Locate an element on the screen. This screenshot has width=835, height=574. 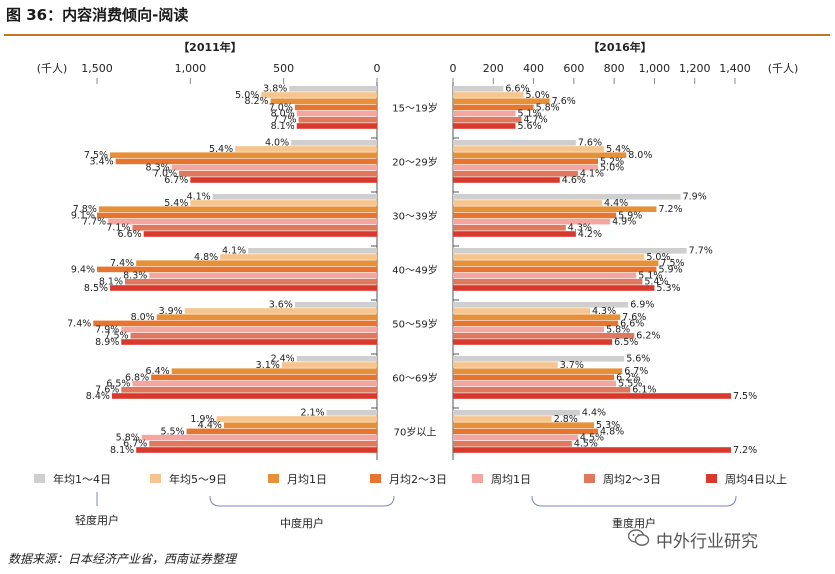
data-label-2011: 7.4% is located at coordinates (79, 323).